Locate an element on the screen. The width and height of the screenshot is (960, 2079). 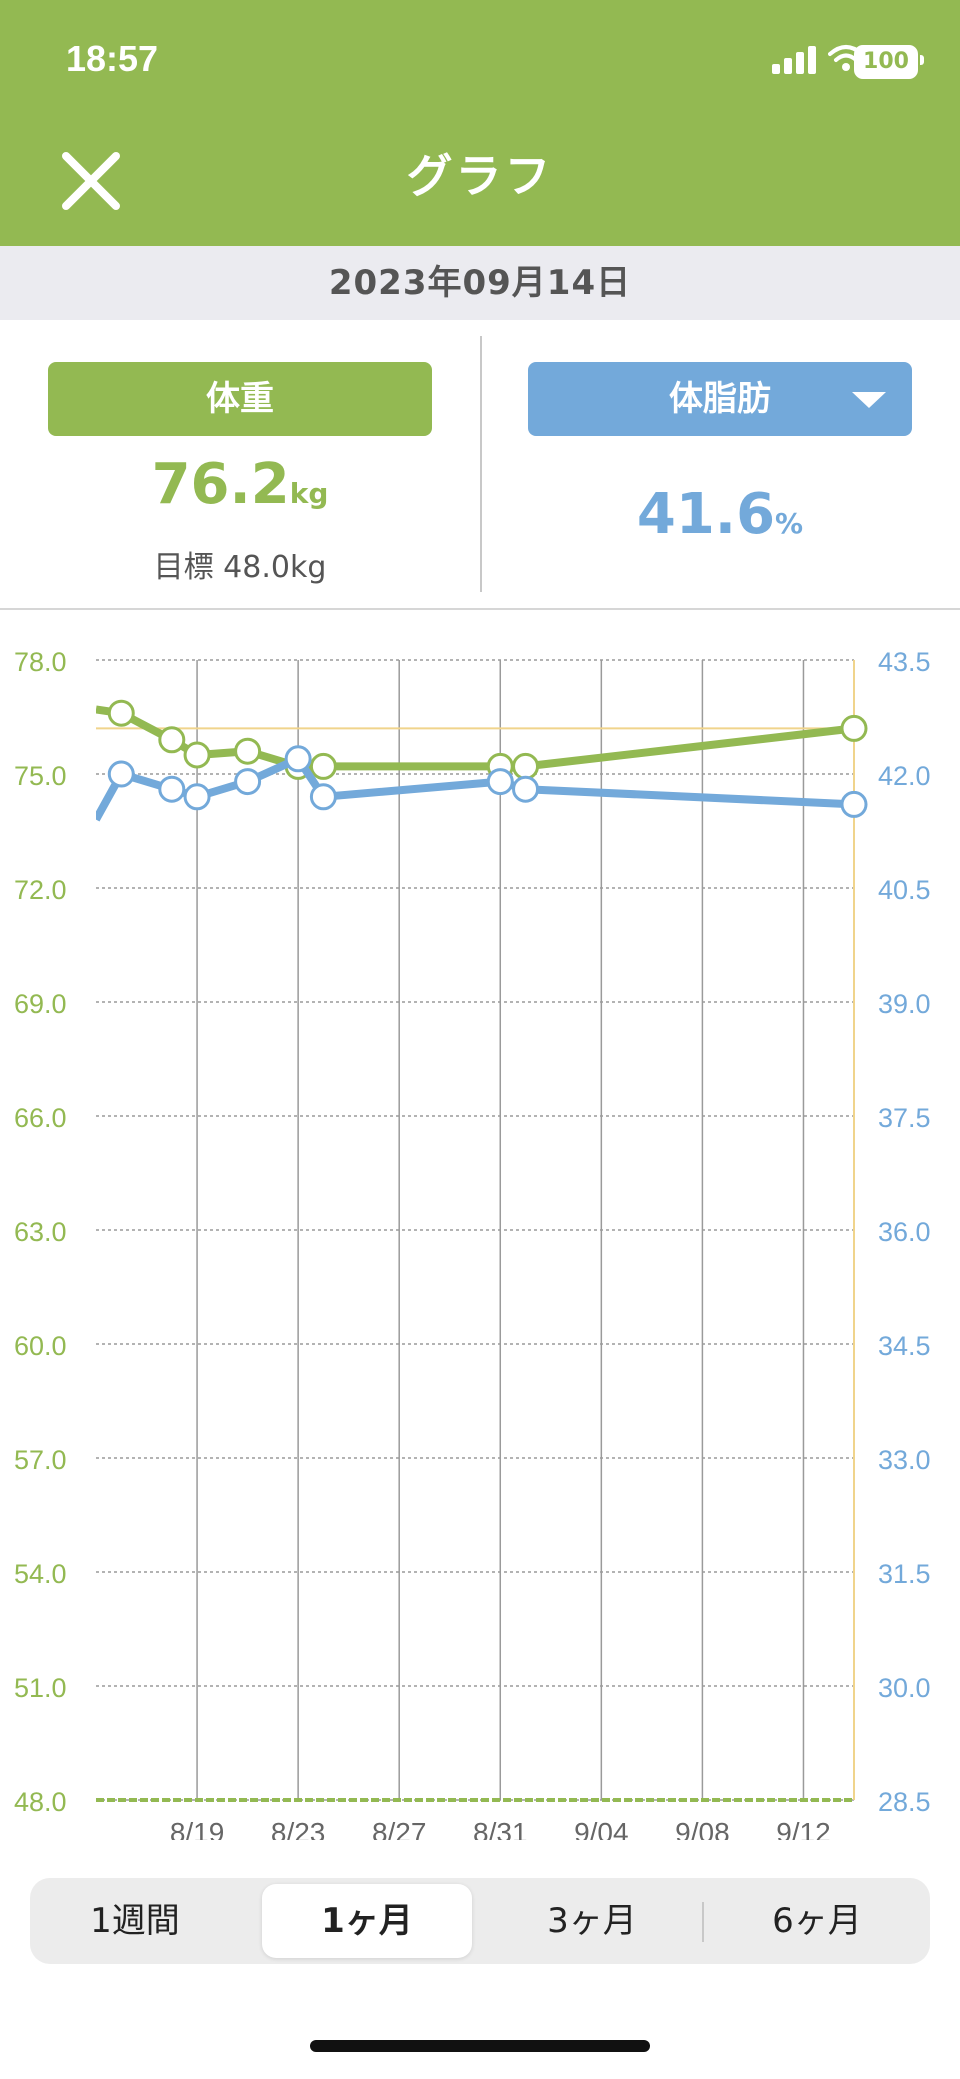
date-display: 2023年09月14日 is located at coordinates (480, 283).